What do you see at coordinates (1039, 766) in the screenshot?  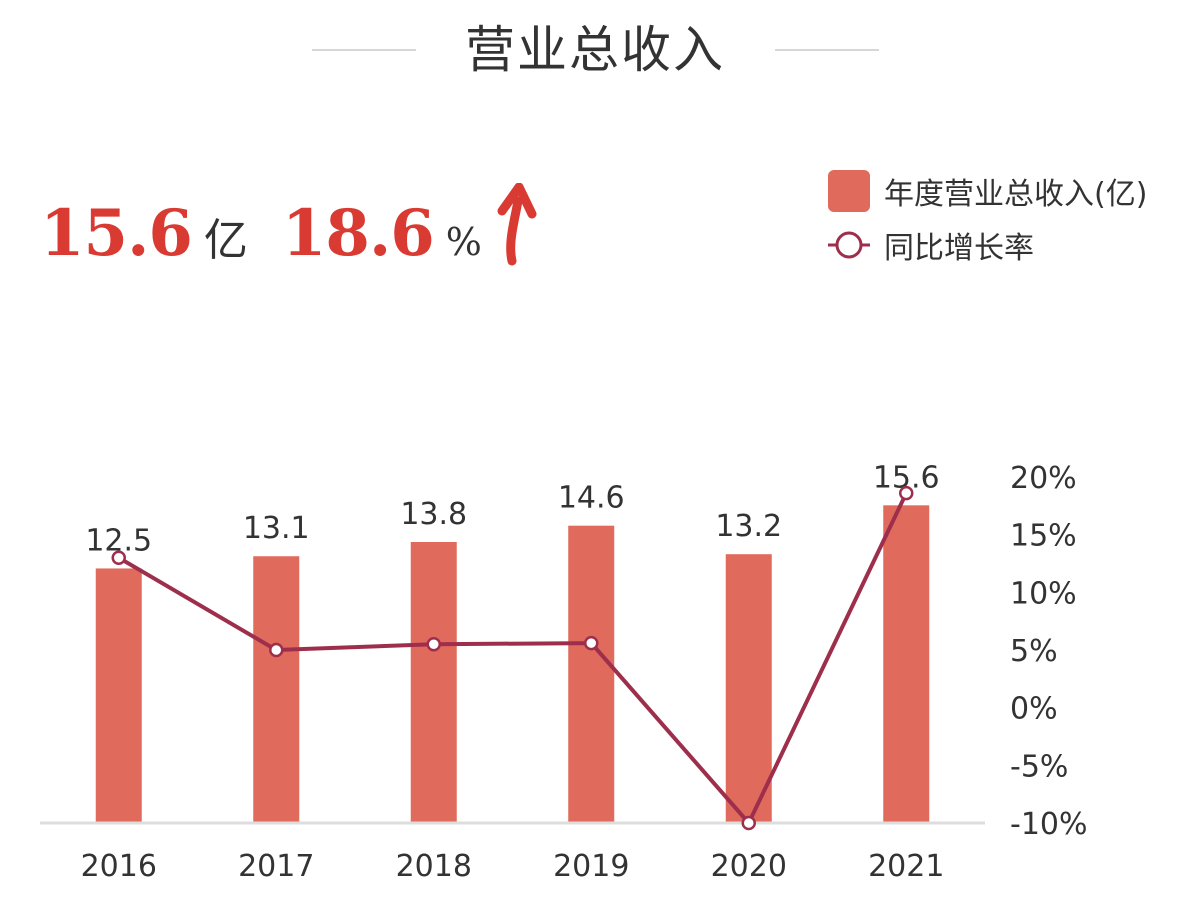 I see `y-right-tick-5: -5%` at bounding box center [1039, 766].